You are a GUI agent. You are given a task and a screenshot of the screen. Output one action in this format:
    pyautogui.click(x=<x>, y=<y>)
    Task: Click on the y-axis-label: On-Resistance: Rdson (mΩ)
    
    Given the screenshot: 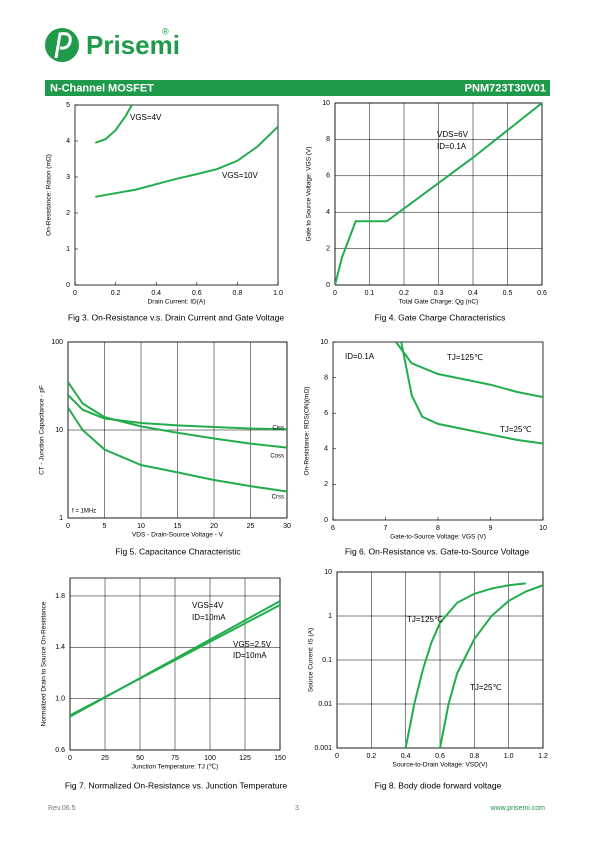 What is the action you would take?
    pyautogui.click(x=49, y=195)
    